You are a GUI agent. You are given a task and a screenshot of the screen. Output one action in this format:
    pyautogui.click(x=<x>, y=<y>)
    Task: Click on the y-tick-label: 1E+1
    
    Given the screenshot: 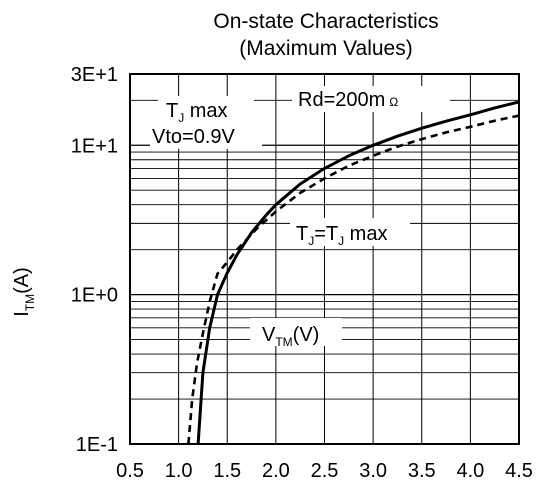 What is the action you would take?
    pyautogui.click(x=94, y=146)
    